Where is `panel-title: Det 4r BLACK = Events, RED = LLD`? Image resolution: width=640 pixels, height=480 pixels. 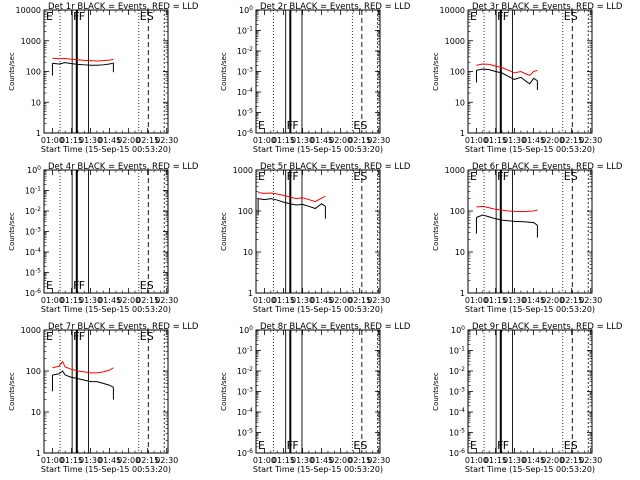 panel-title: Det 4r BLACK = Events, RED = LLD is located at coordinates (123, 167).